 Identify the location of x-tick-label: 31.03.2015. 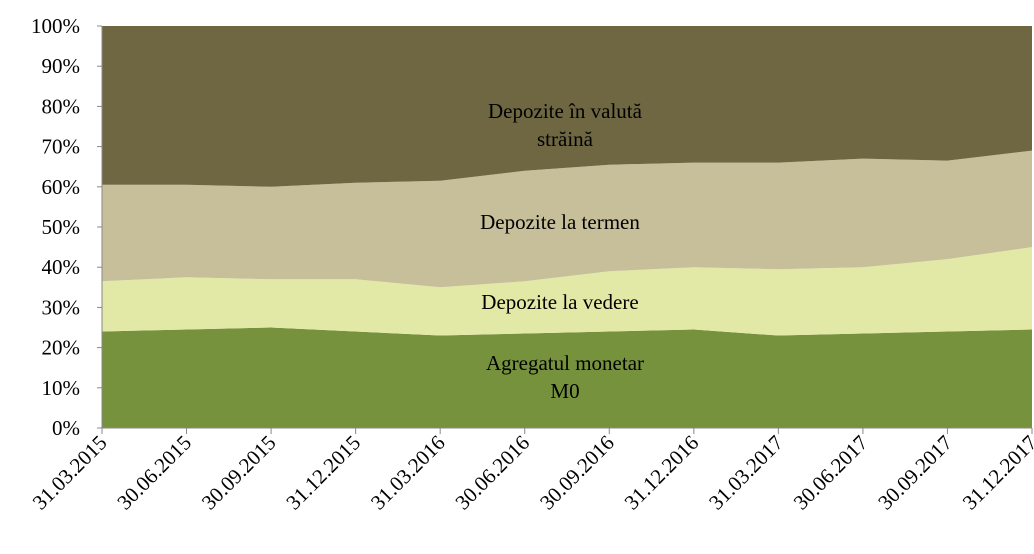
(70, 473).